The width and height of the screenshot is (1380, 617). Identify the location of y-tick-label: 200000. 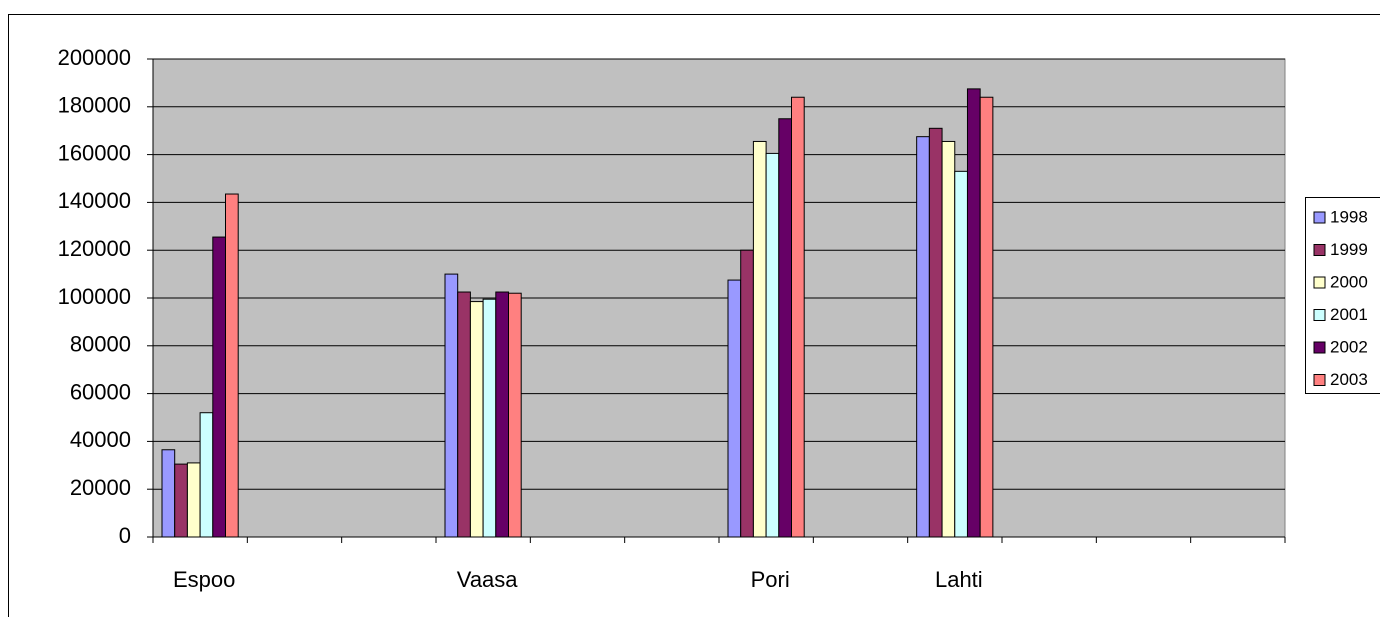
(94, 57).